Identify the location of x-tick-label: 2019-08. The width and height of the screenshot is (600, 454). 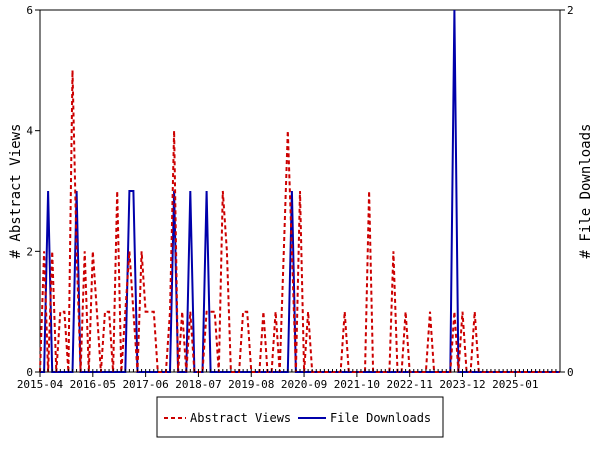
(251, 384).